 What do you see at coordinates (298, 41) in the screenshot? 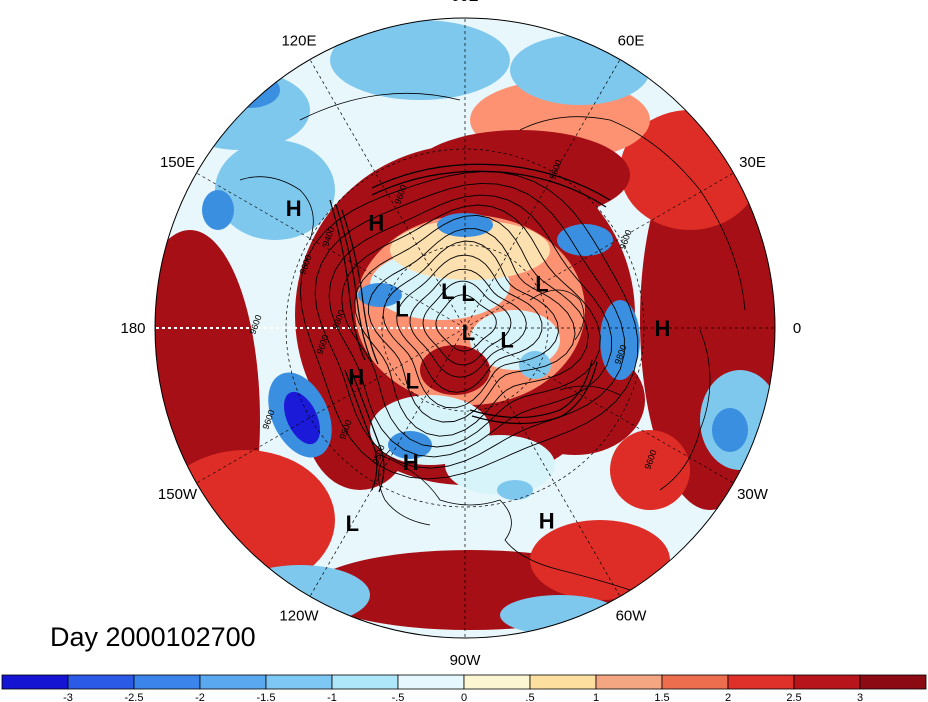
I see `longitude-label: 120E` at bounding box center [298, 41].